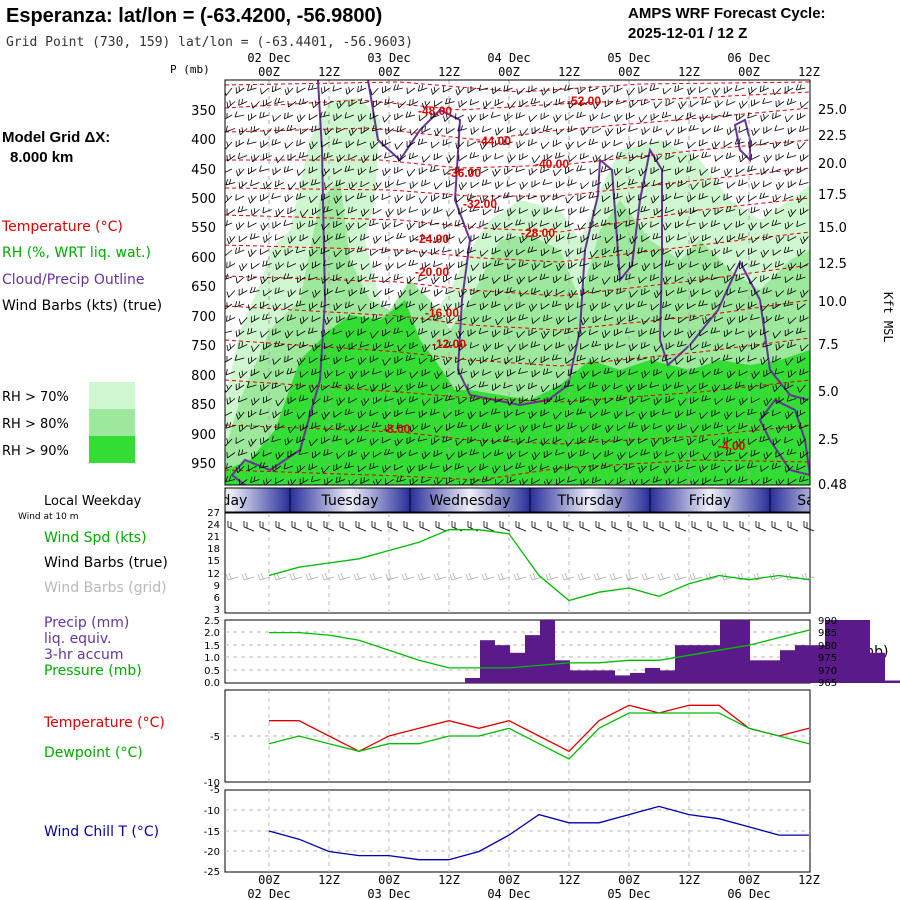  Describe the element at coordinates (190, 69) in the screenshot. I see `pressure-axis-title: P (mb)` at that location.